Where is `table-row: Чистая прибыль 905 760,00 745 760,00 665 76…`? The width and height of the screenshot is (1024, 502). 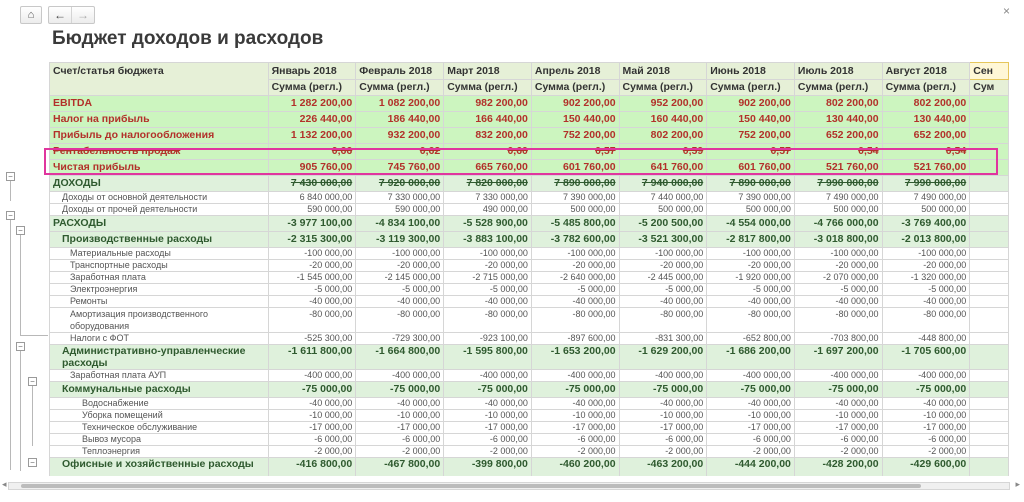
table-row: Чистая прибыль 905 760,00 745 760,00 665 76… is located at coordinates (529, 167).